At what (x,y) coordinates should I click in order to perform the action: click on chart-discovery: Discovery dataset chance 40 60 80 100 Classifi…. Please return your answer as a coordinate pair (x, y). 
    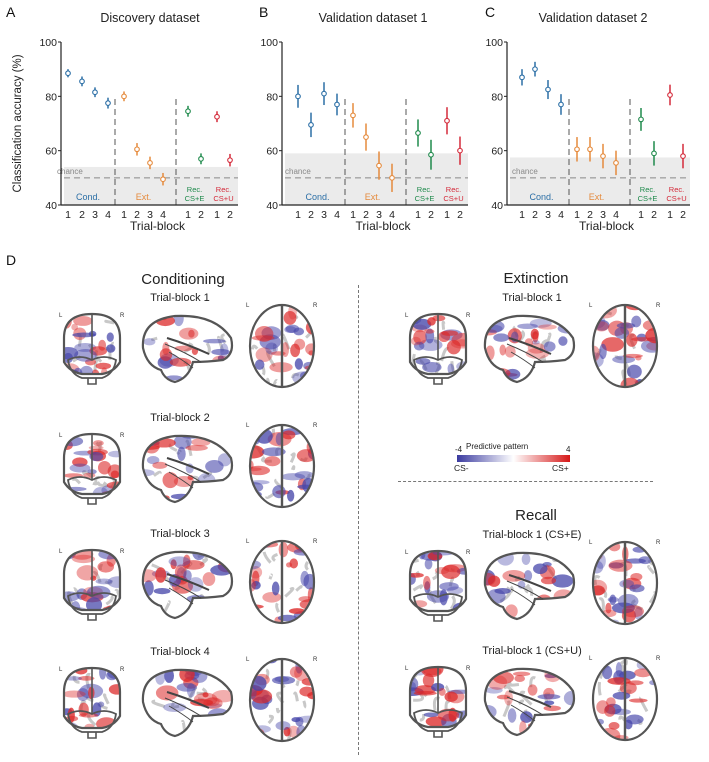
    Looking at the image, I should click on (125, 122).